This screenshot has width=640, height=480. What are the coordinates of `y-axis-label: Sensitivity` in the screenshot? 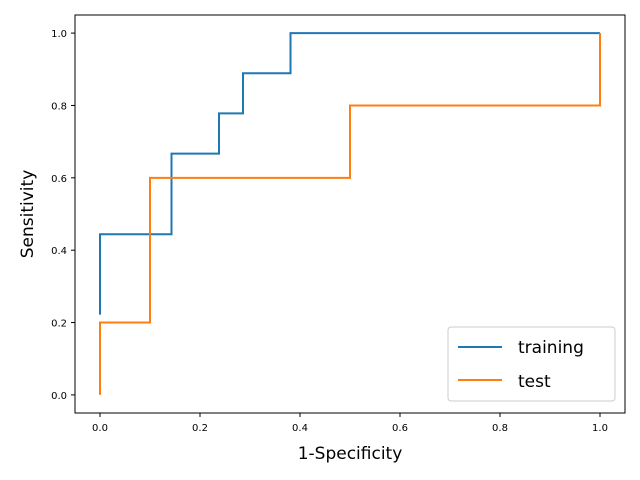 It's located at (28, 214).